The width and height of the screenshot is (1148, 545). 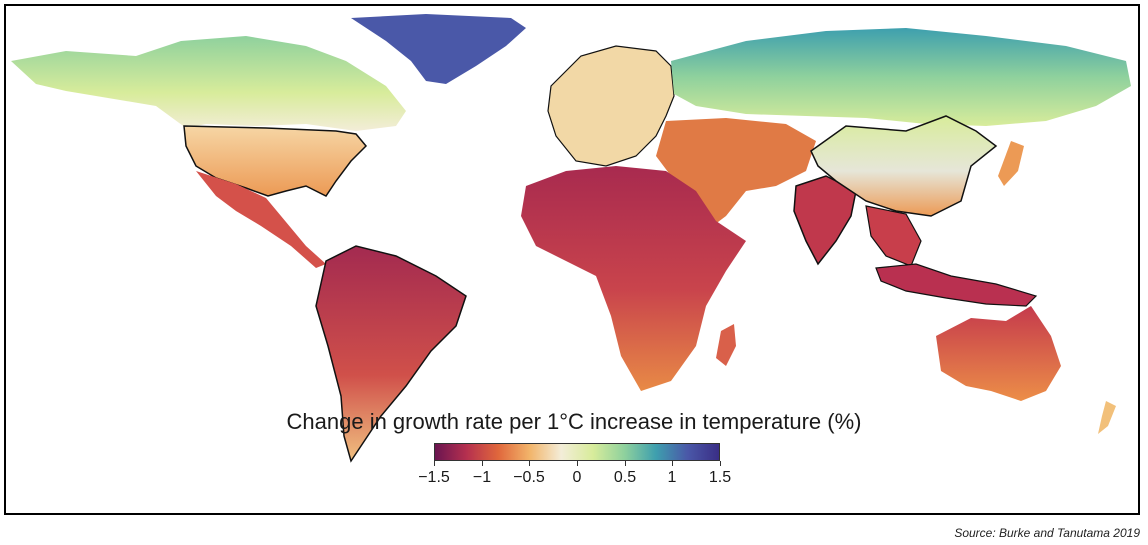 What do you see at coordinates (672, 477) in the screenshot?
I see `colorbar-tick-label: 1` at bounding box center [672, 477].